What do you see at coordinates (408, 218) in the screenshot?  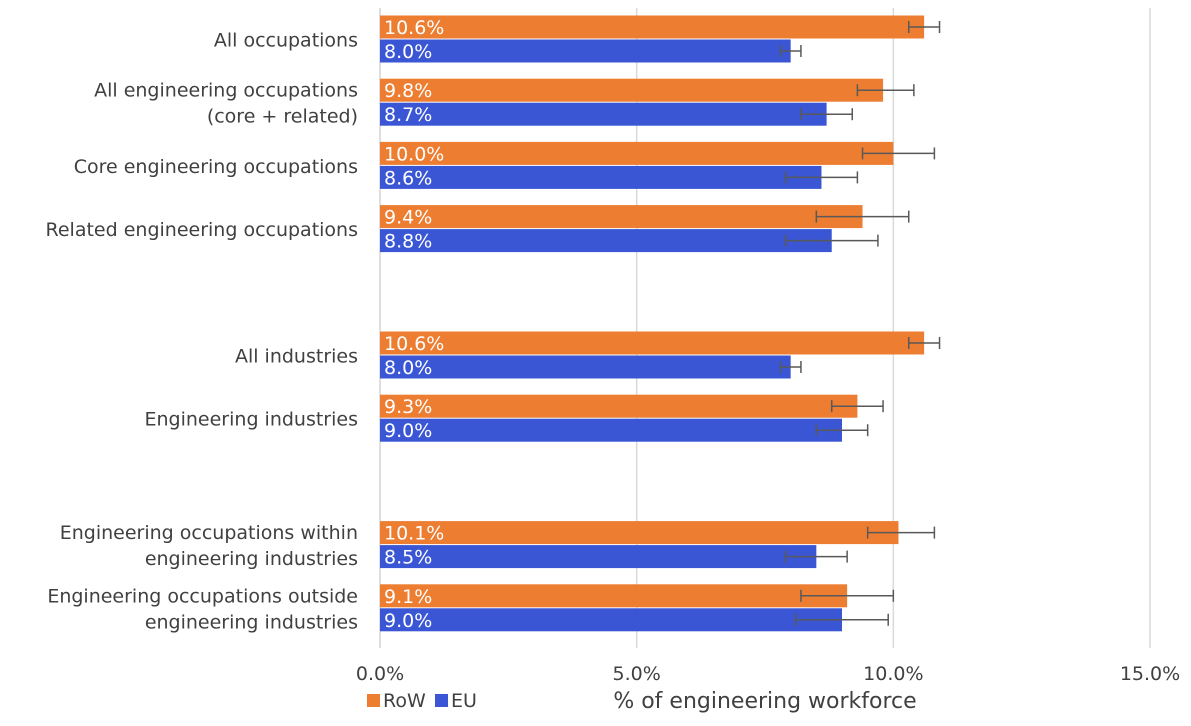 I see `bar-data-label: 9.4%` at bounding box center [408, 218].